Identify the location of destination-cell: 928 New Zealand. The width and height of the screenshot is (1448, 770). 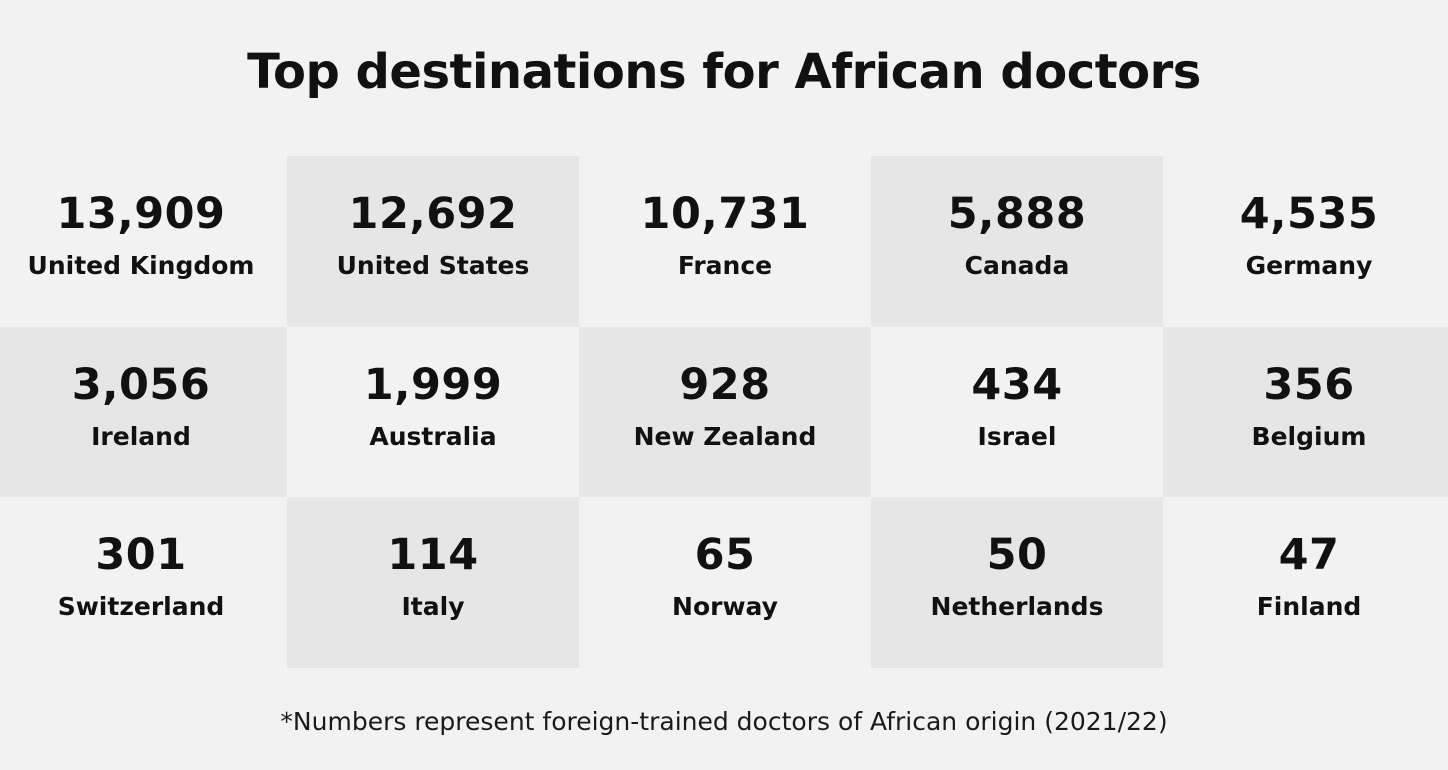
(725, 412).